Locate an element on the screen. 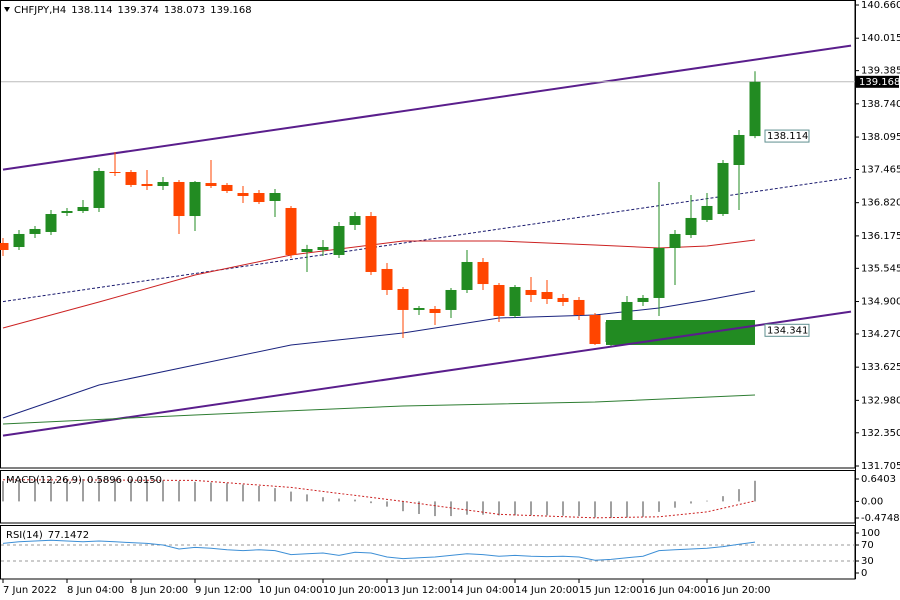  y-tick-label: 0 is located at coordinates (864, 573).